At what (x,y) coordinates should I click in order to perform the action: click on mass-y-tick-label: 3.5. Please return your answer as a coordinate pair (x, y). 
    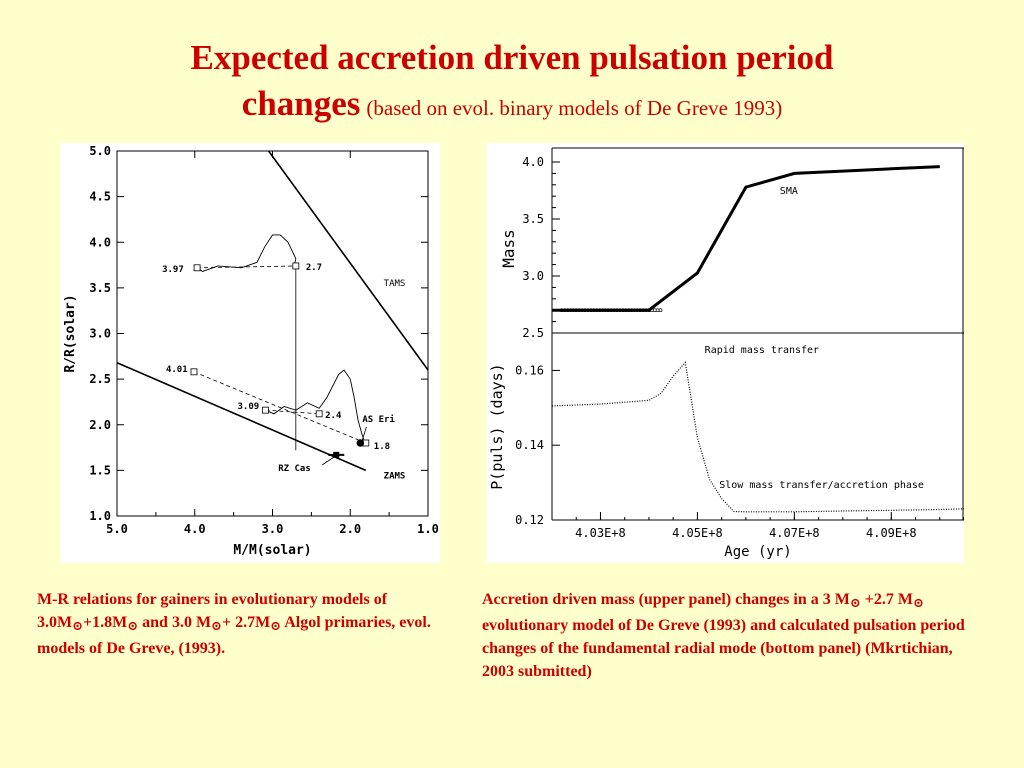
    Looking at the image, I should click on (533, 219).